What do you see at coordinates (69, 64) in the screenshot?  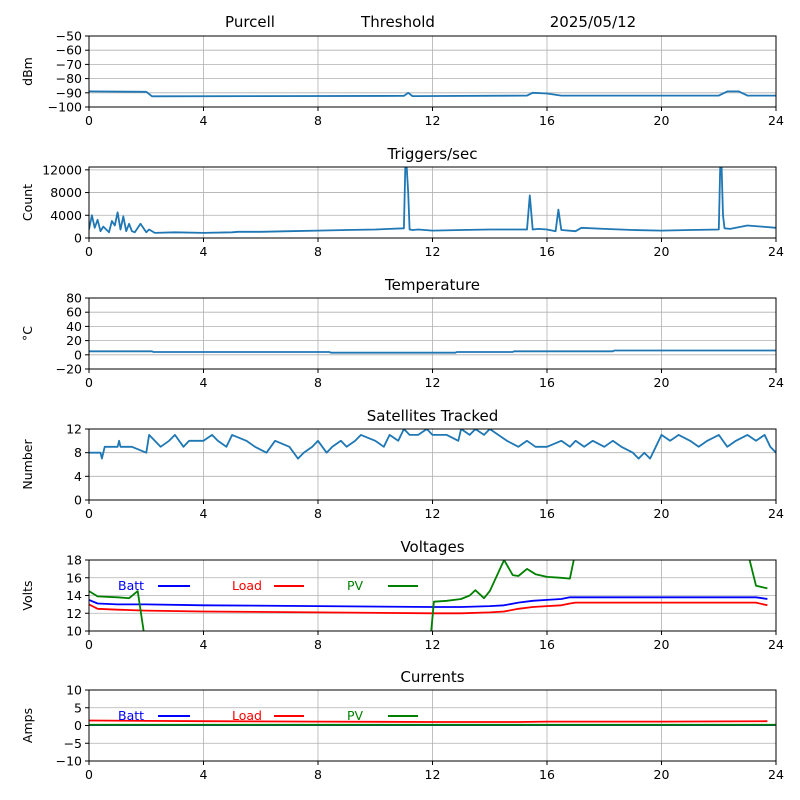 I see `y-tick-label: −70` at bounding box center [69, 64].